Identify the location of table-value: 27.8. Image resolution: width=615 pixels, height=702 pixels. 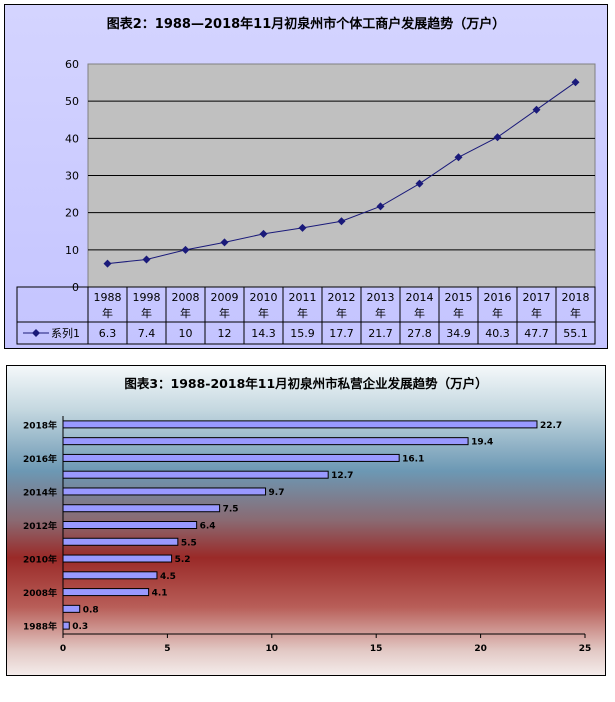
(419, 333).